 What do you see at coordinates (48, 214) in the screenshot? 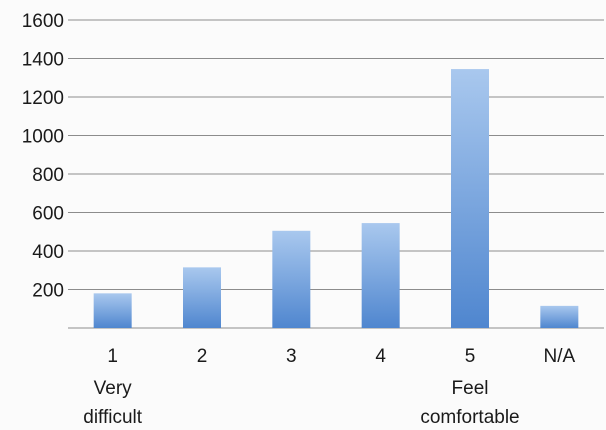
I see `y-tick-label: 600` at bounding box center [48, 214].